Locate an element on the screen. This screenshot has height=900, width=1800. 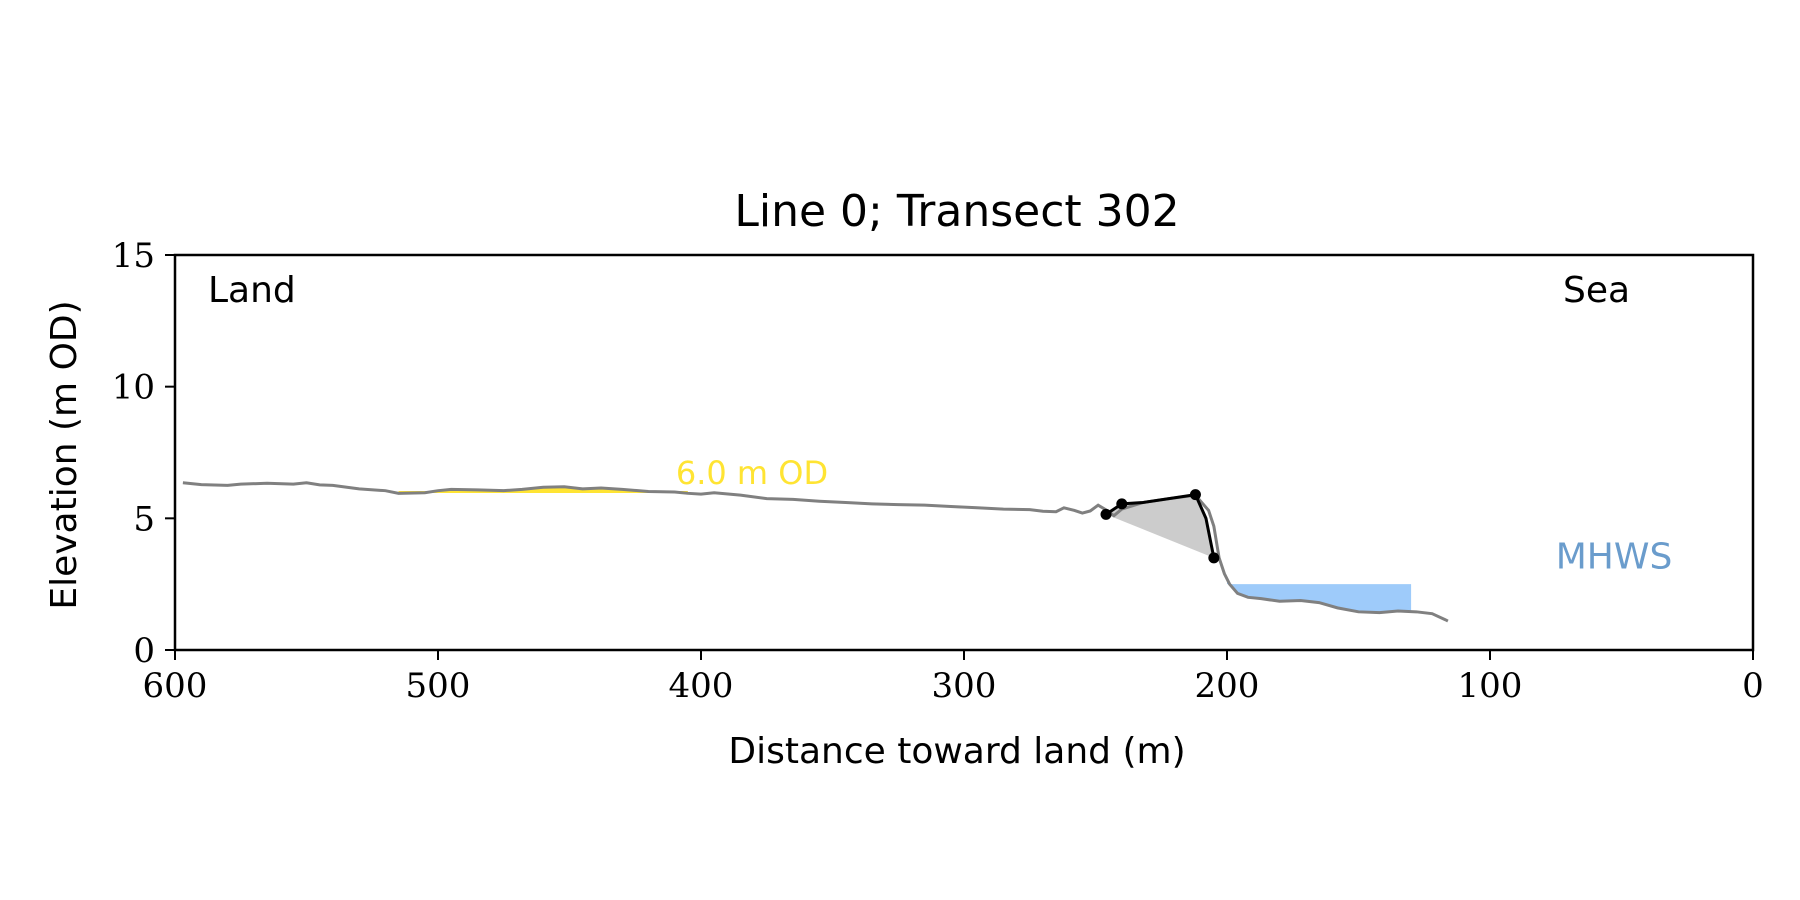
x-tick-label: 600 is located at coordinates (175, 686).